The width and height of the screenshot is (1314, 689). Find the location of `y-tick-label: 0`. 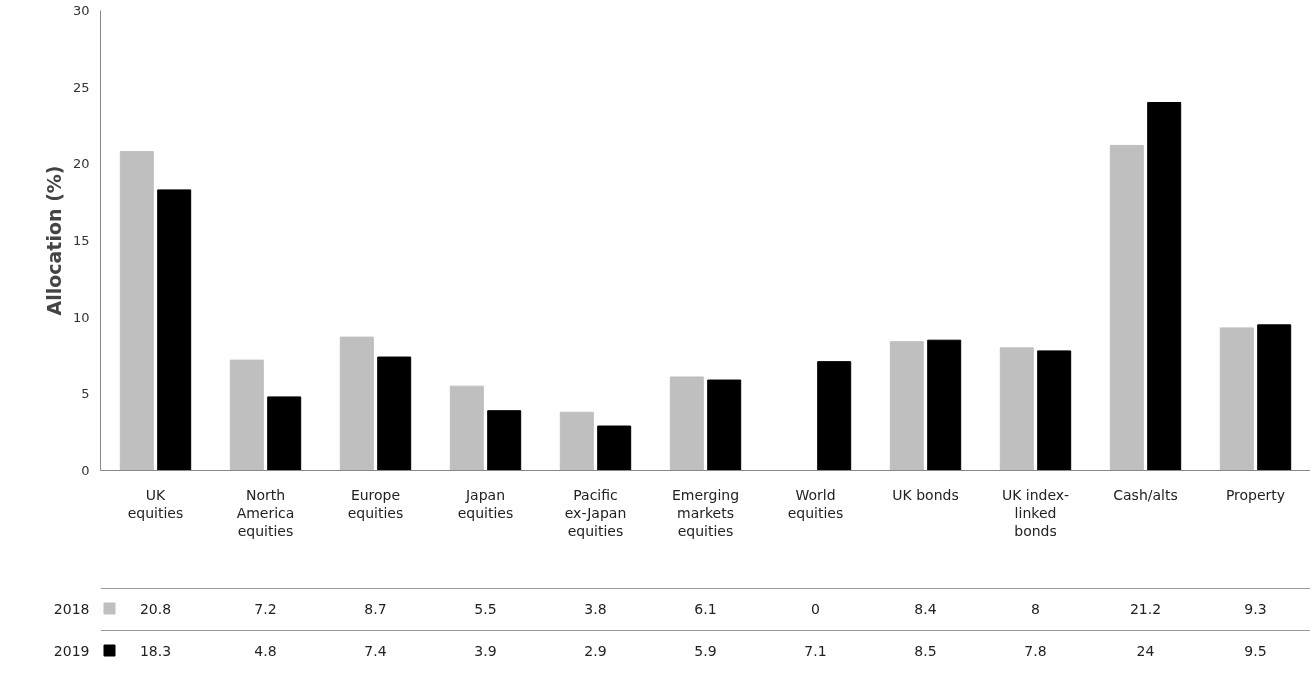

y-tick-label: 0 is located at coordinates (85, 470).